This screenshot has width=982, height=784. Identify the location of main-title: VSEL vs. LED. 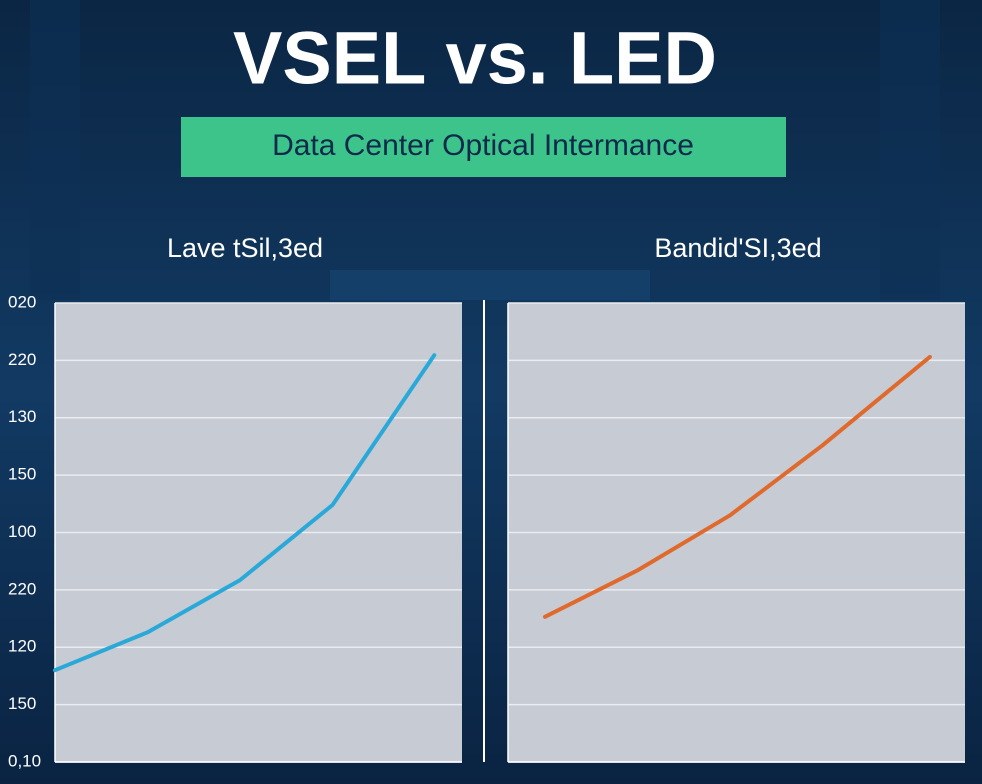
(475, 58).